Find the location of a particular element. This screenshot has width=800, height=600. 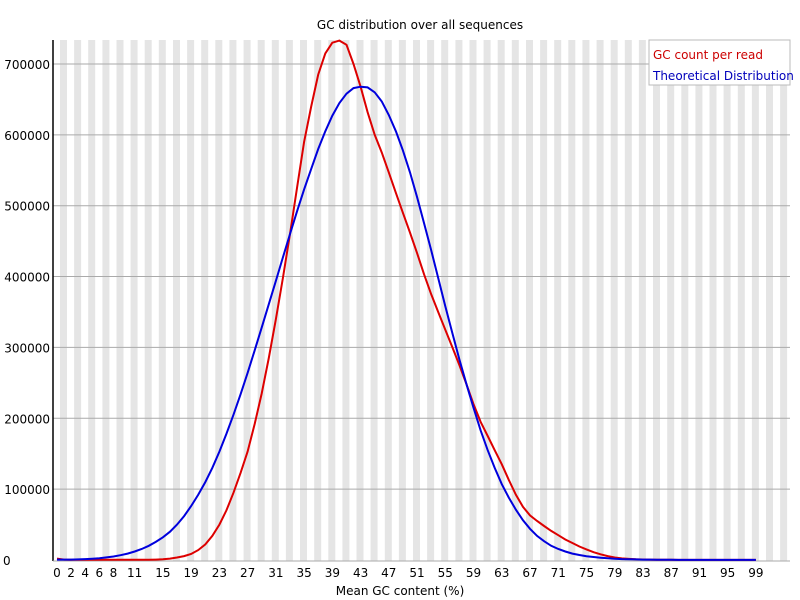

y-tick-label: 500000 is located at coordinates (27, 207).